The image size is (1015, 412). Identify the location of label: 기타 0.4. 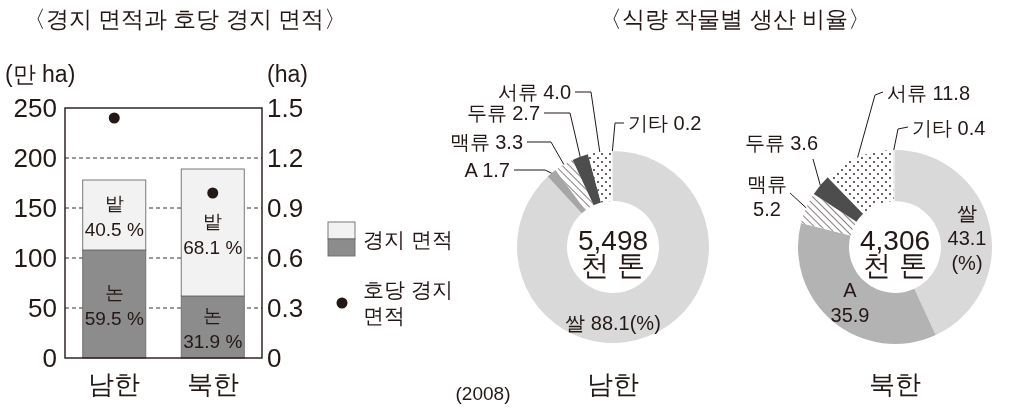
(949, 128).